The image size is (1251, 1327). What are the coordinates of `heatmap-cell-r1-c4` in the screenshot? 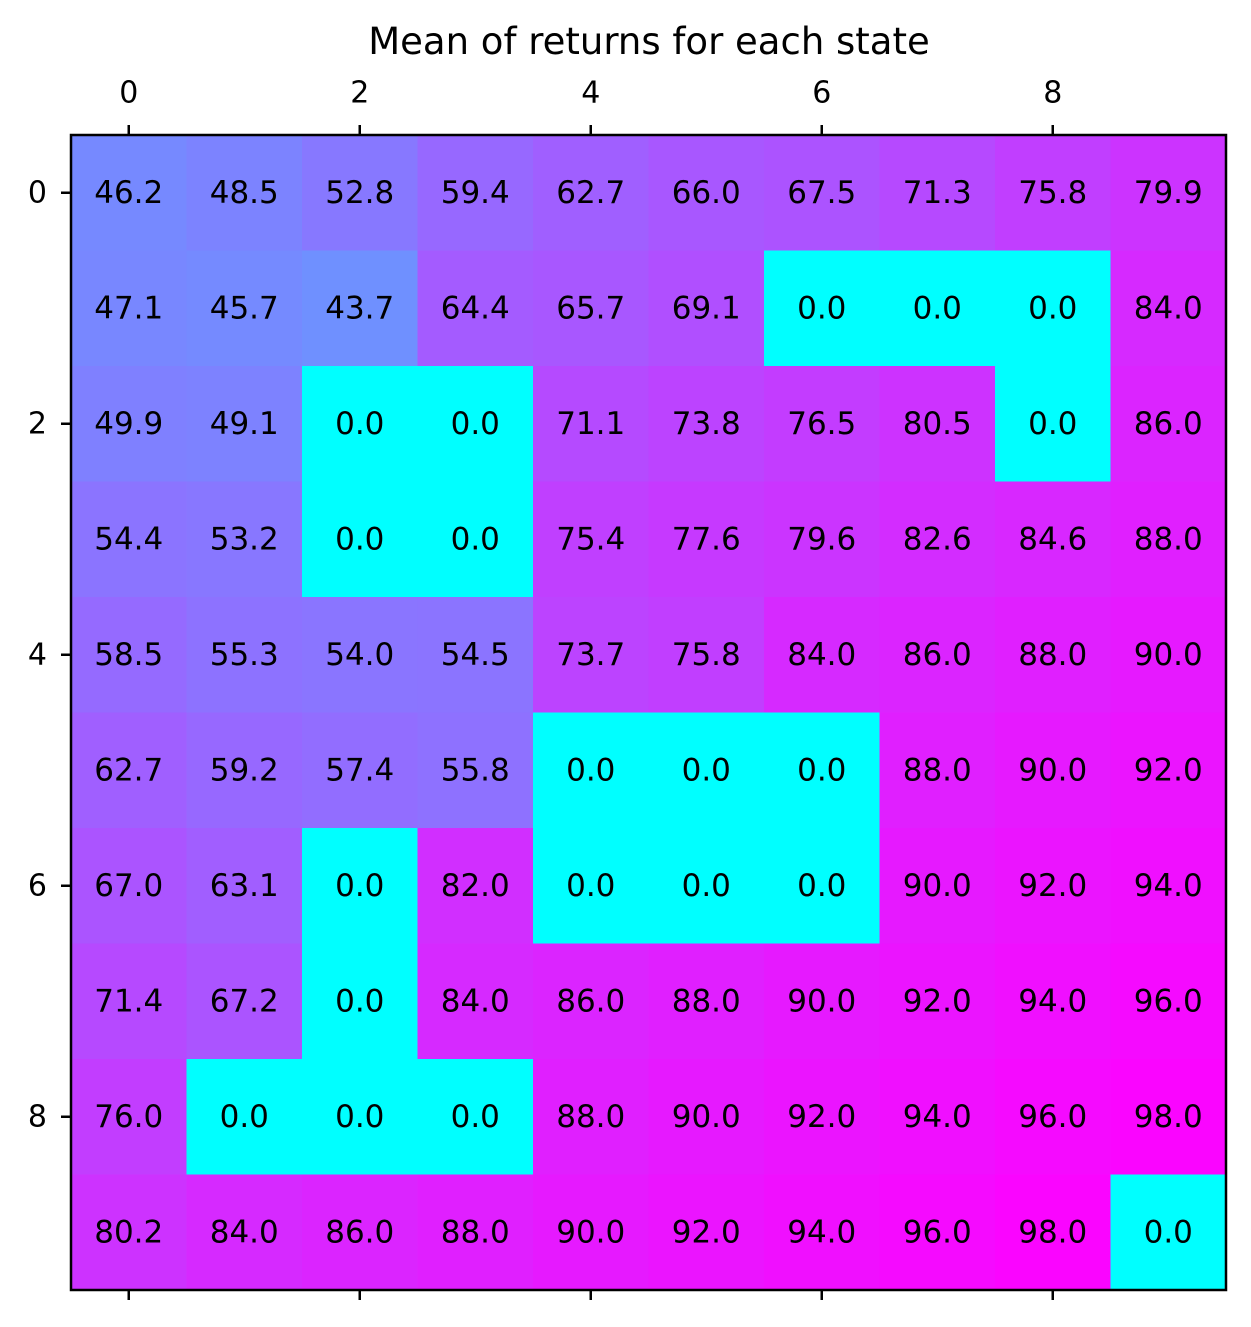 It's located at (591, 308).